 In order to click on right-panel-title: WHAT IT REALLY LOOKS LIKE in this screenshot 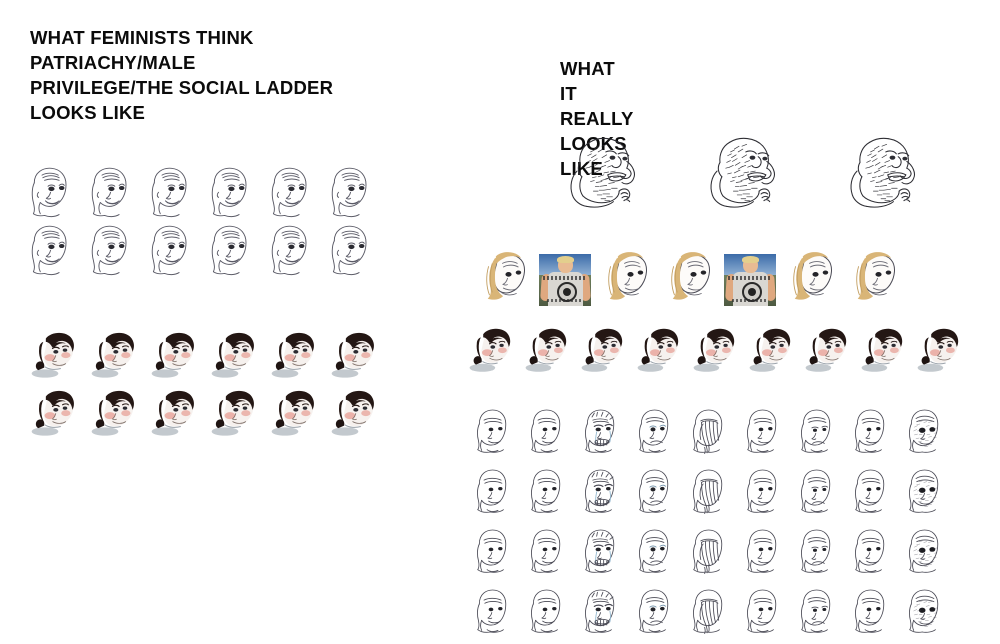, I will do `click(597, 118)`.